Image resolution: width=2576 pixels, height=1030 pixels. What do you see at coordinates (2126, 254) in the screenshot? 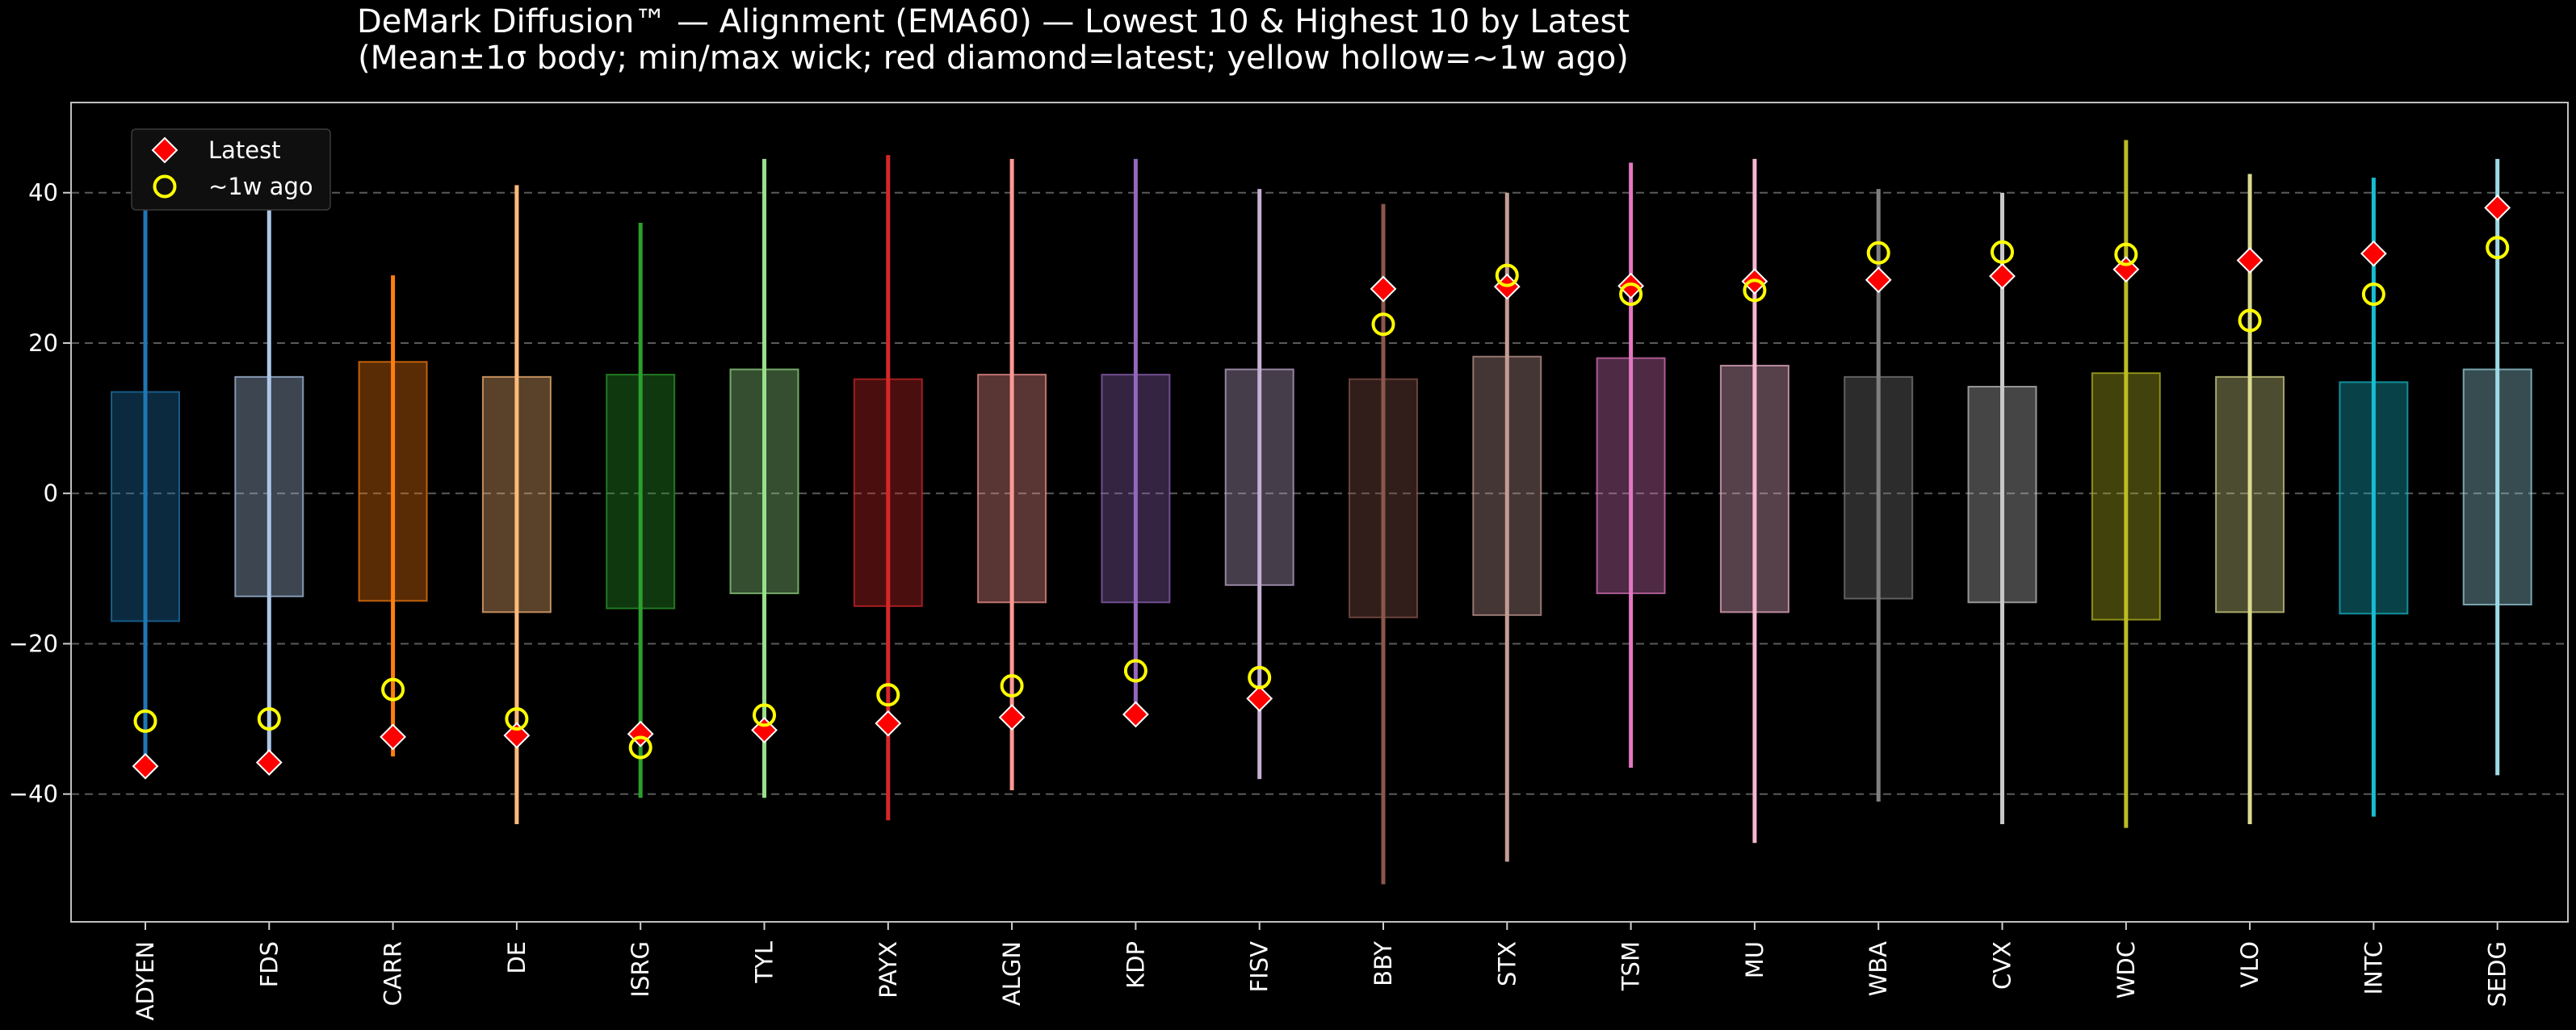
I see `week-ago-marker-wdc` at bounding box center [2126, 254].